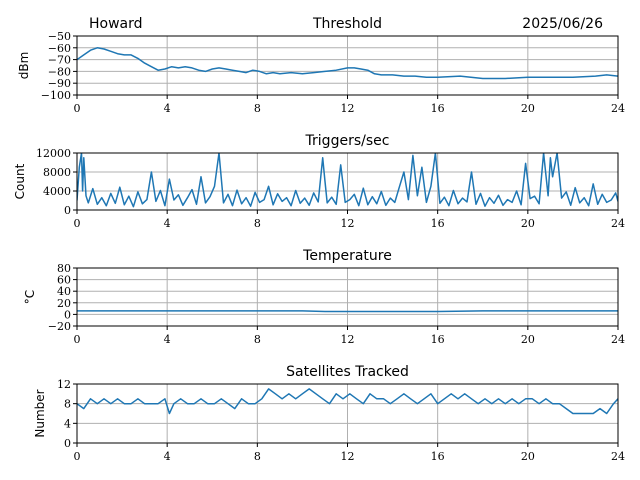 The height and width of the screenshot is (480, 640). What do you see at coordinates (67, 404) in the screenshot?
I see `y-tick-label: 8` at bounding box center [67, 404].